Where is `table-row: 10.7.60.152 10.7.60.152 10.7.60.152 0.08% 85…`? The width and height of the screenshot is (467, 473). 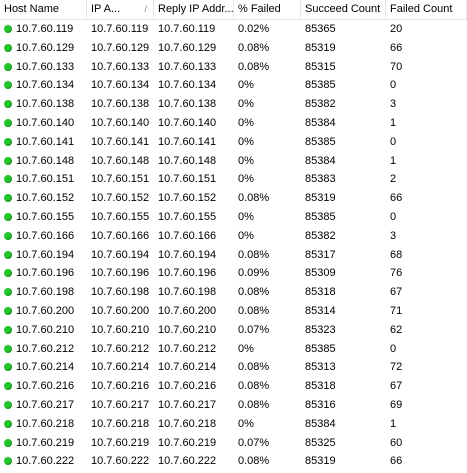
table-row: 10.7.60.152 10.7.60.152 10.7.60.152 0.08% 85… is located at coordinates (233, 198).